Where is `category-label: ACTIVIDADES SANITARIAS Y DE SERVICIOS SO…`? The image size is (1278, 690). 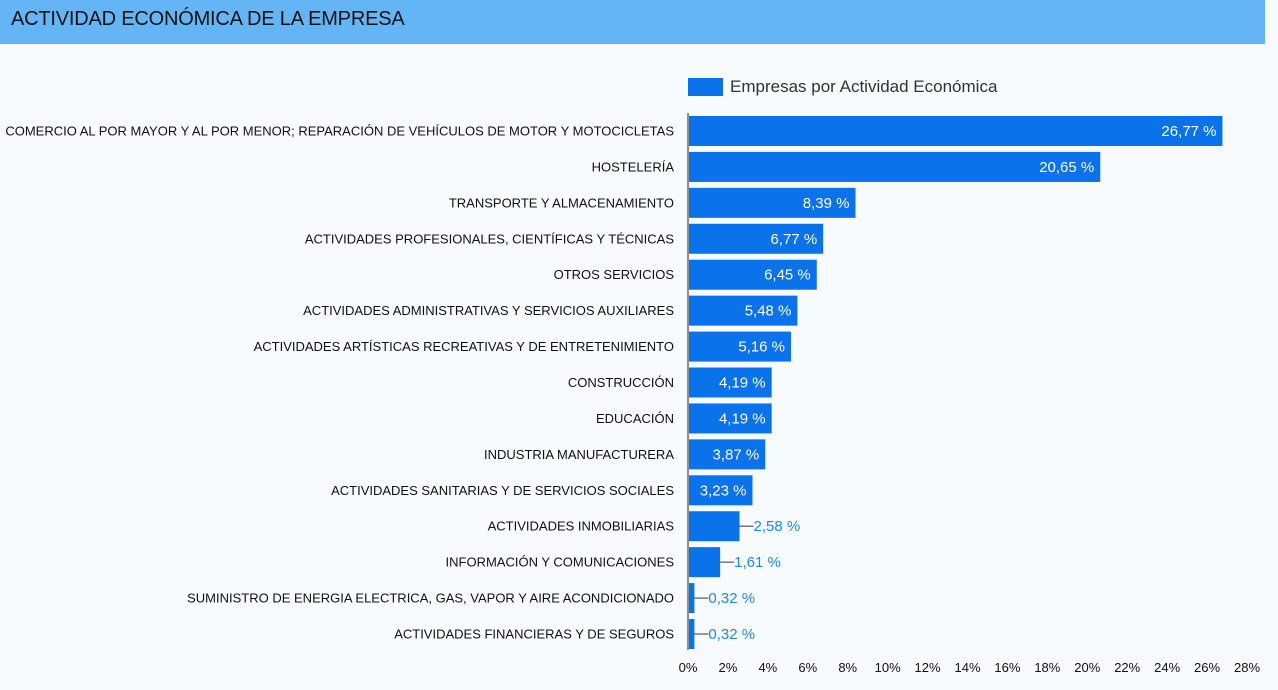
category-label: ACTIVIDADES SANITARIAS Y DE SERVICIOS SO… is located at coordinates (502, 490).